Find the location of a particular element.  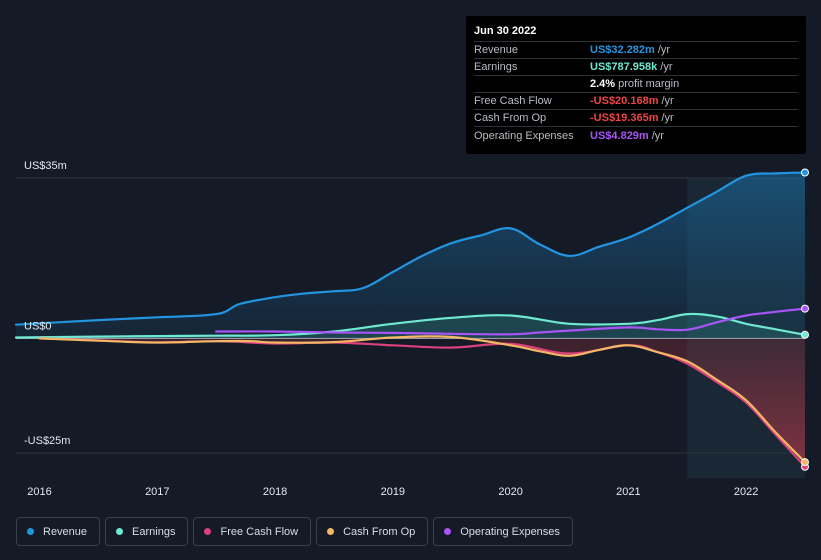

tooltip-row: Earnings US$787.958k/yr is located at coordinates (636, 67).